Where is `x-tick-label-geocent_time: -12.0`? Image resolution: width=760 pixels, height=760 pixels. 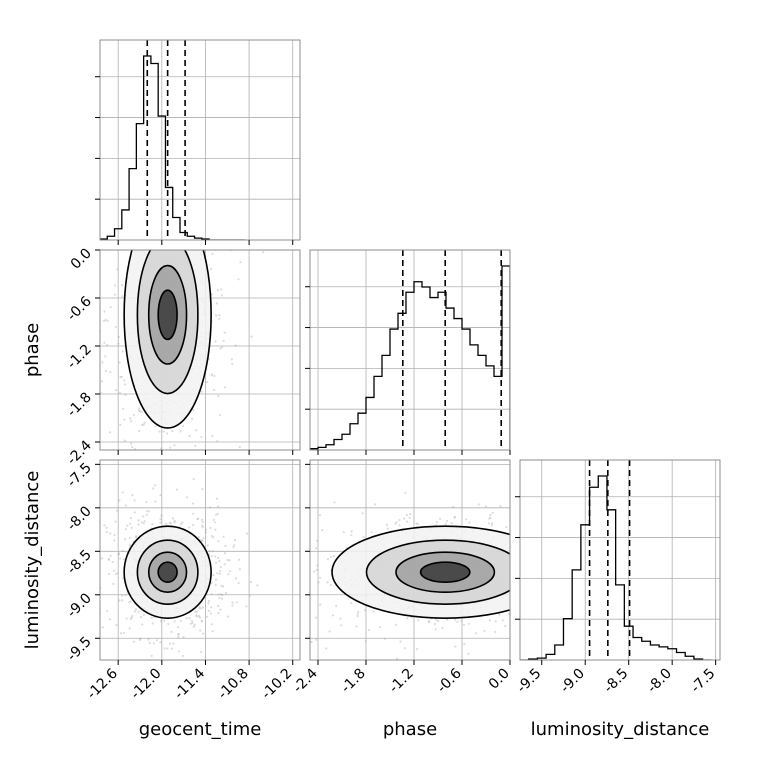 x-tick-label-geocent_time: -12.0 is located at coordinates (146, 684).